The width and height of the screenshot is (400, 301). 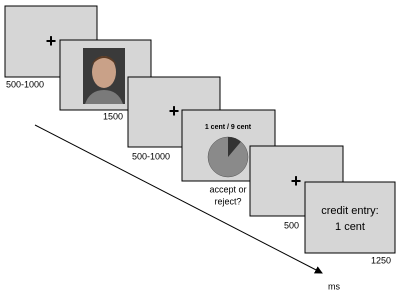 What do you see at coordinates (104, 76) in the screenshot?
I see `face-image` at bounding box center [104, 76].